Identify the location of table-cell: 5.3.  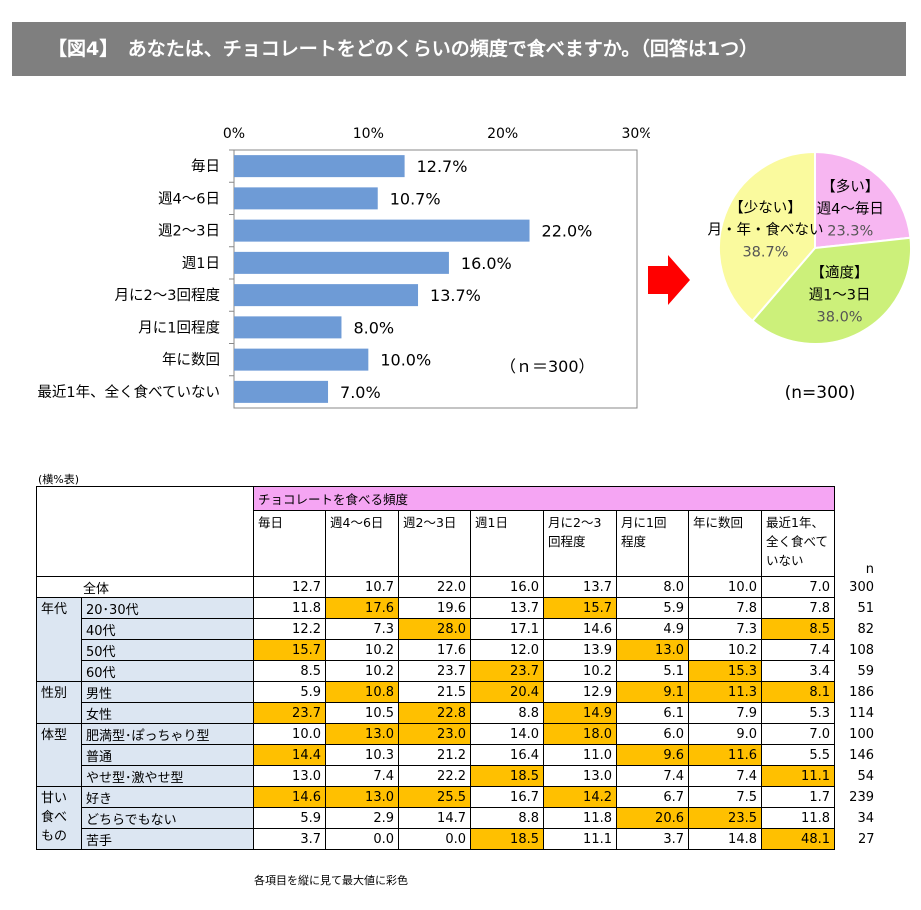
(798, 713).